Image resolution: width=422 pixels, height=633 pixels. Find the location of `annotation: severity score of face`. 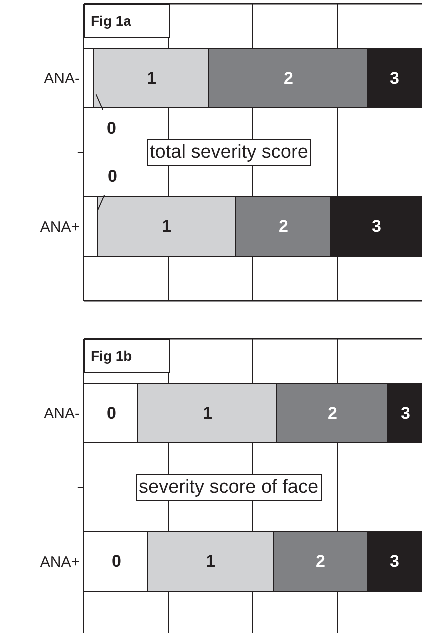

annotation: severity score of face is located at coordinates (229, 487).